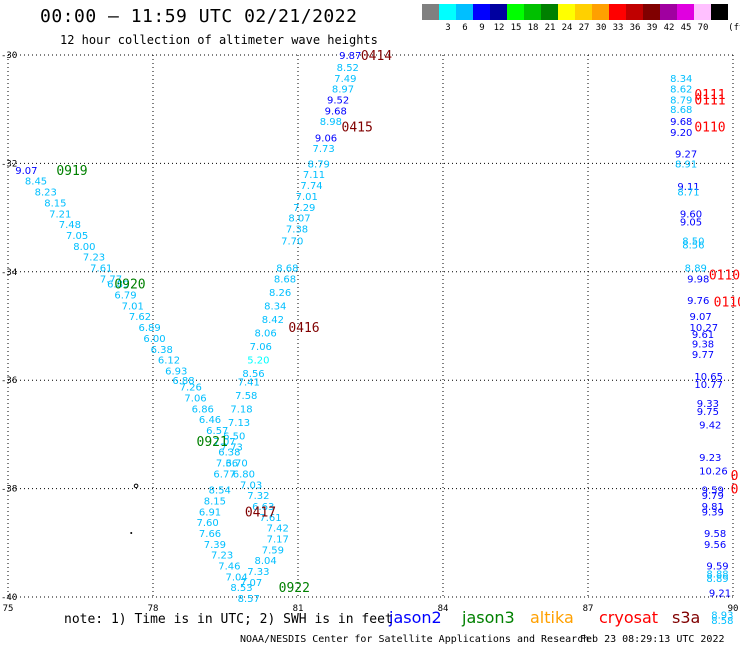 The width and height of the screenshot is (740, 650). Describe the element at coordinates (94, 258) in the screenshot. I see `wave-height-value: 7.23` at that location.